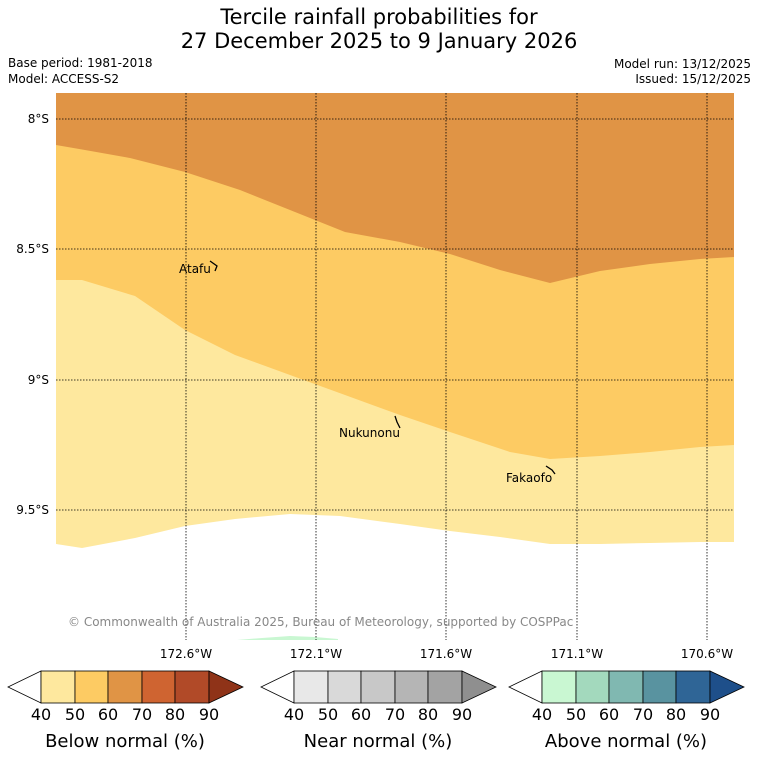 The image size is (758, 781). What do you see at coordinates (550, 470) in the screenshot?
I see `fakaofo-coastline` at bounding box center [550, 470].